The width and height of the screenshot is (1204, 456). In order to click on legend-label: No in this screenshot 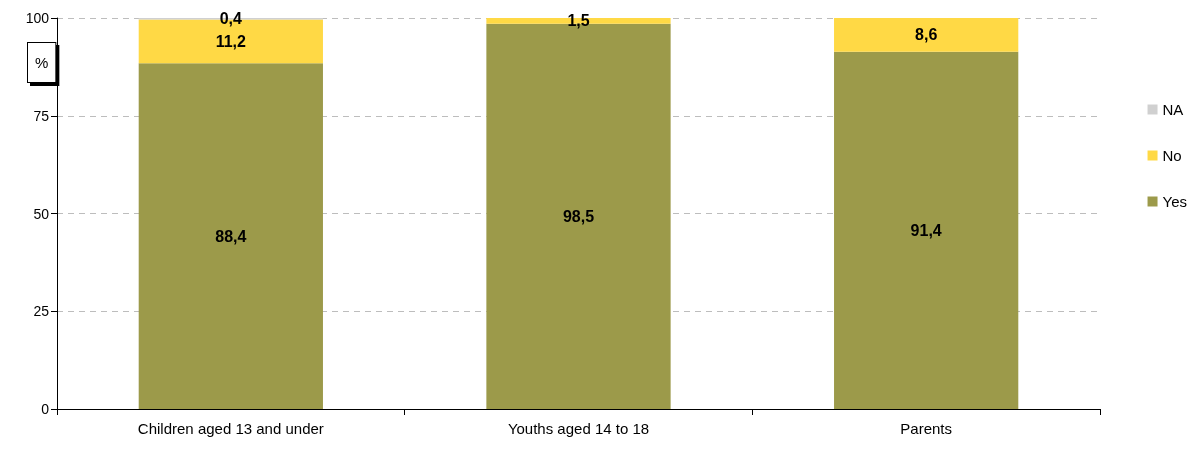, I will do `click(1172, 155)`.